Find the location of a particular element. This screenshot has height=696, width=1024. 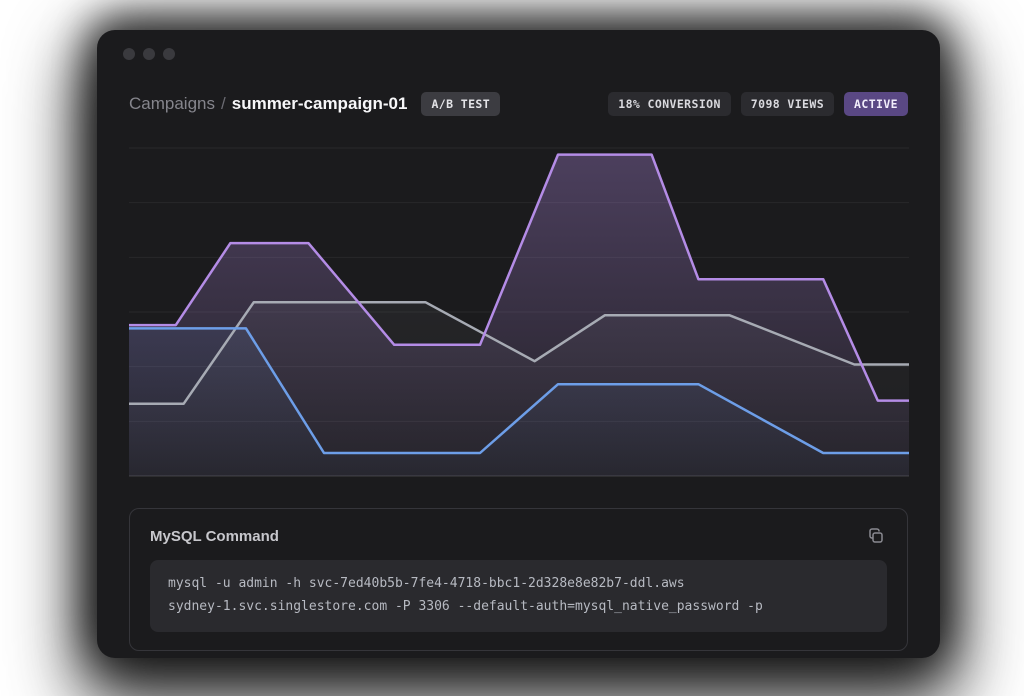

page-title: summer-campaign-01 is located at coordinates (319, 103).